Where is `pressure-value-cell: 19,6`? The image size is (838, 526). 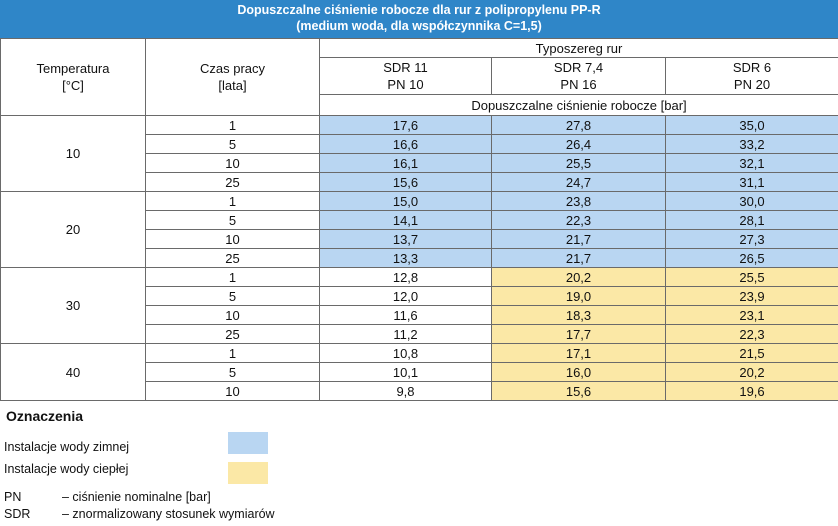
pressure-value-cell: 19,6 is located at coordinates (751, 391).